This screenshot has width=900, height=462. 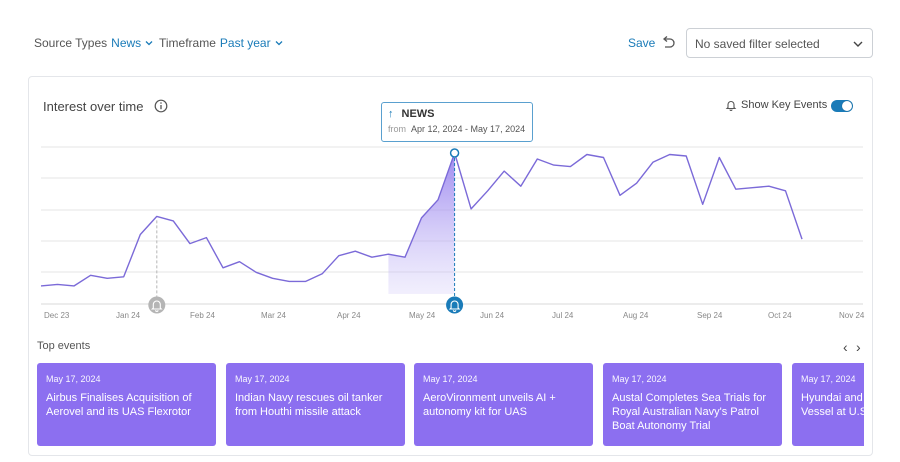 I want to click on info-icon, so click(x=161, y=106).